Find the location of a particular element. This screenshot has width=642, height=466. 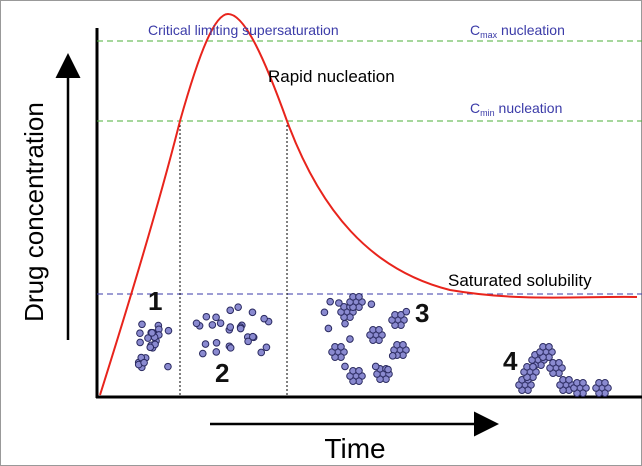

x-axis-label: Time is located at coordinates (354, 448).